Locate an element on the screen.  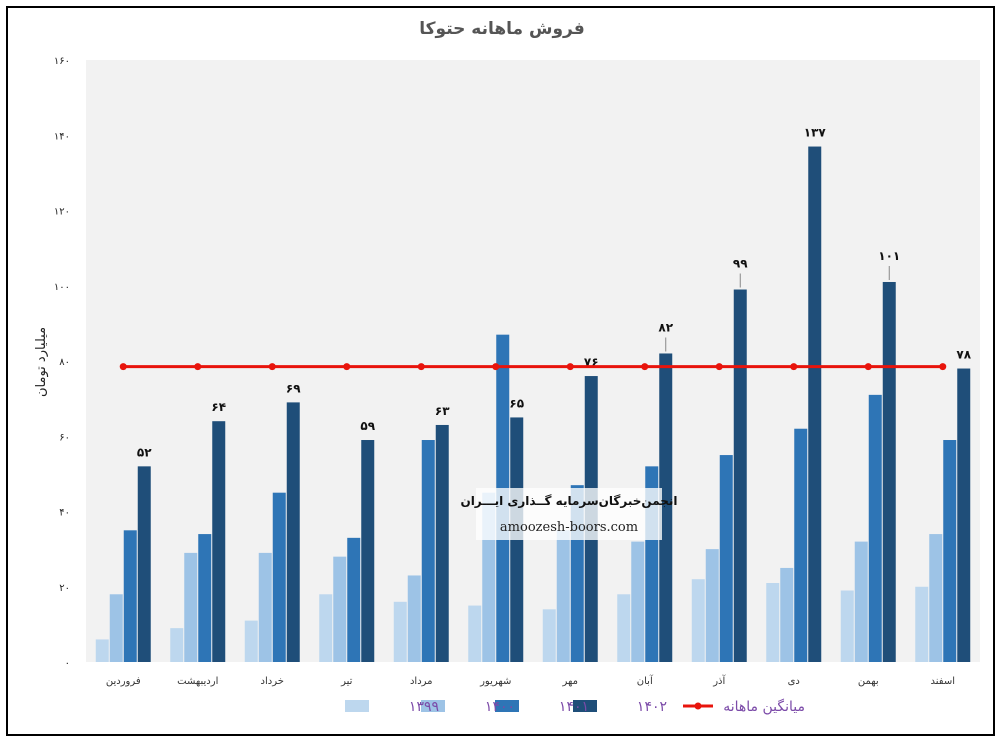
y-tick-label: ۸۰ is located at coordinates (64, 362).